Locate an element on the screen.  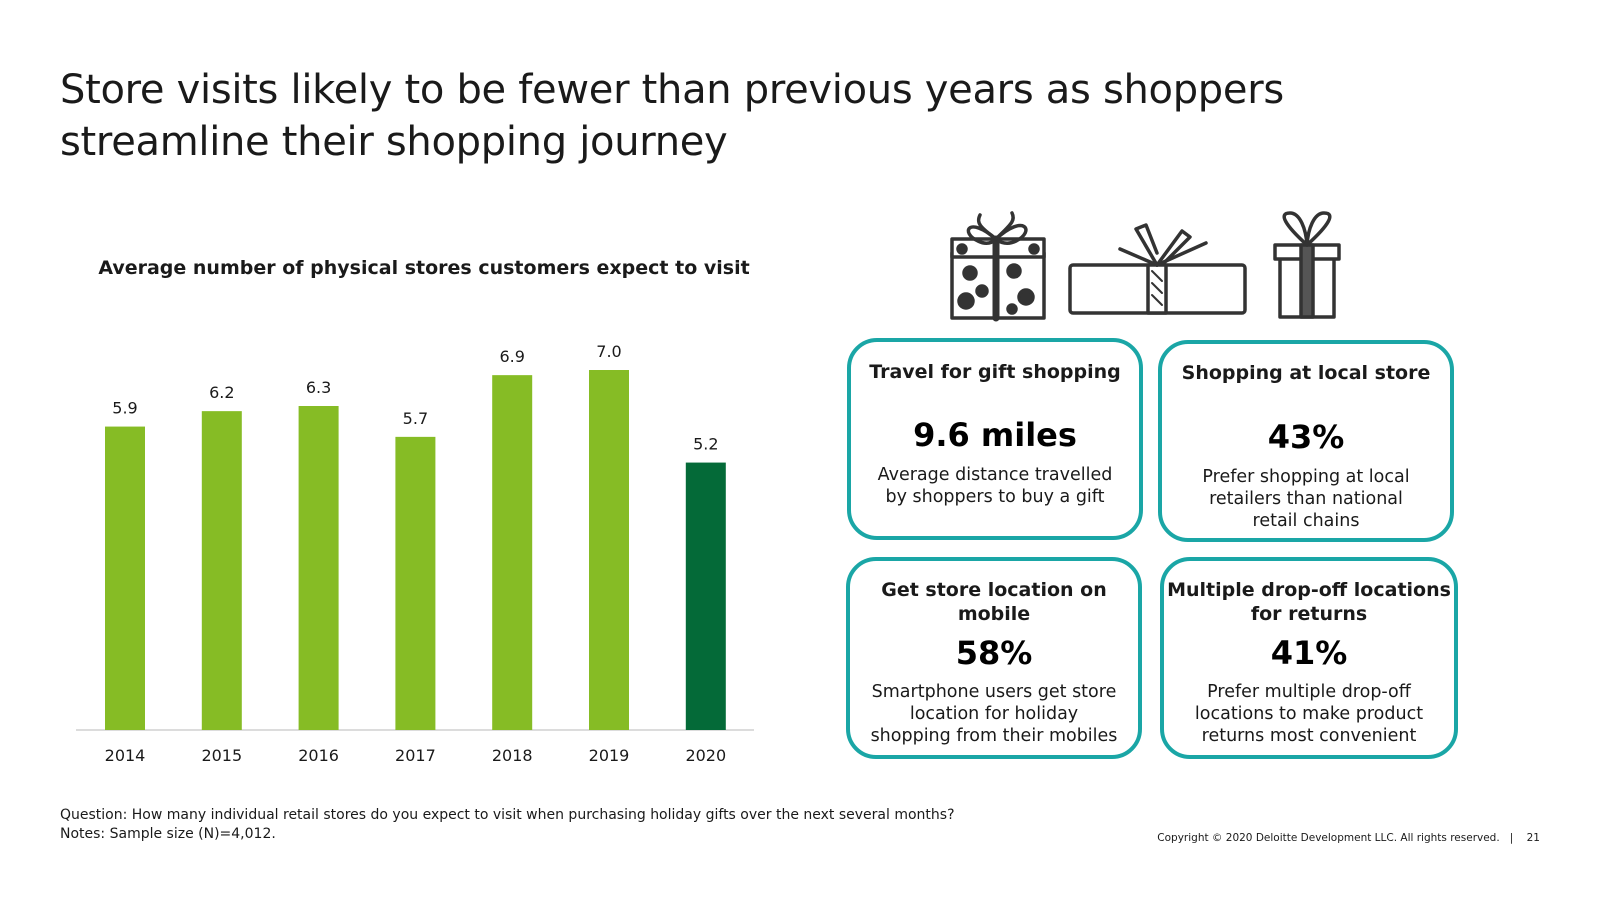
card-title: Travel for gift shopping is located at coordinates (995, 372).